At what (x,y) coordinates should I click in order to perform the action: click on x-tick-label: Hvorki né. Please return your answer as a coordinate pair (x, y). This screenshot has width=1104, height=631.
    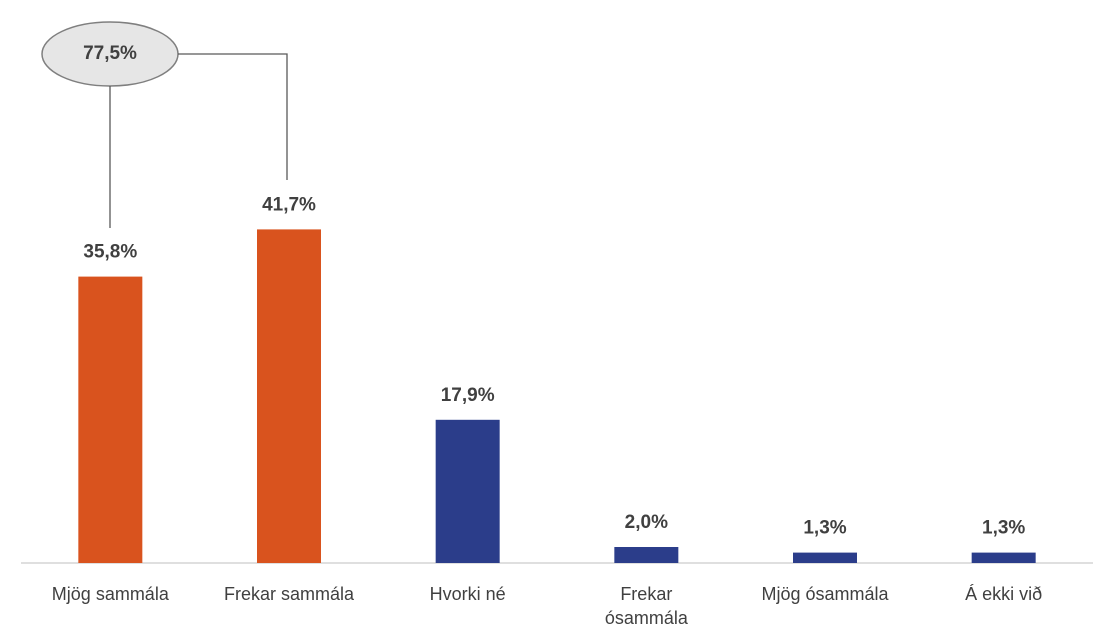
    Looking at the image, I should click on (467, 594).